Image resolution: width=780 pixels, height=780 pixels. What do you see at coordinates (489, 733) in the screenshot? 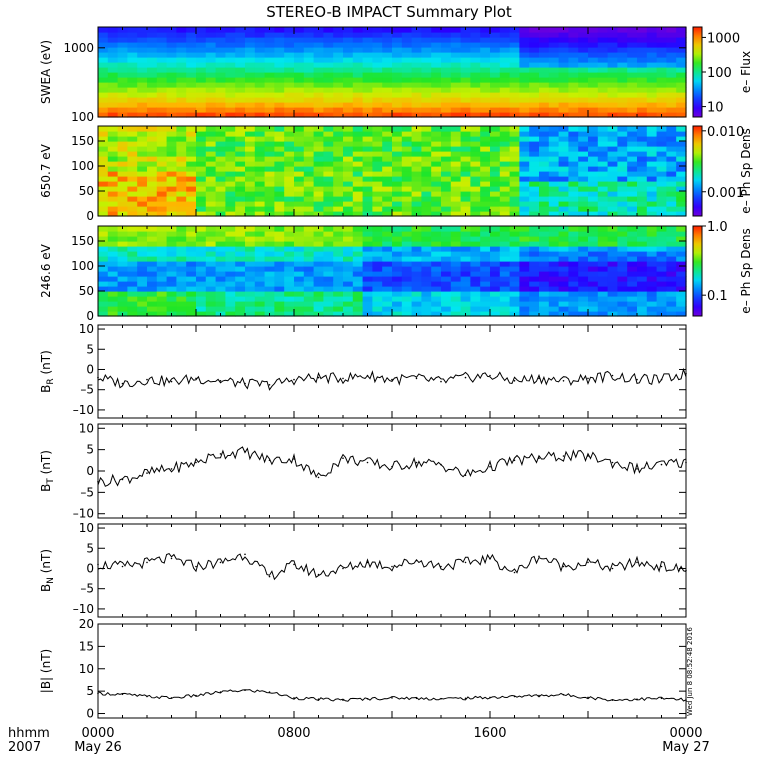
I see `time-tick-label: 1600` at bounding box center [489, 733].